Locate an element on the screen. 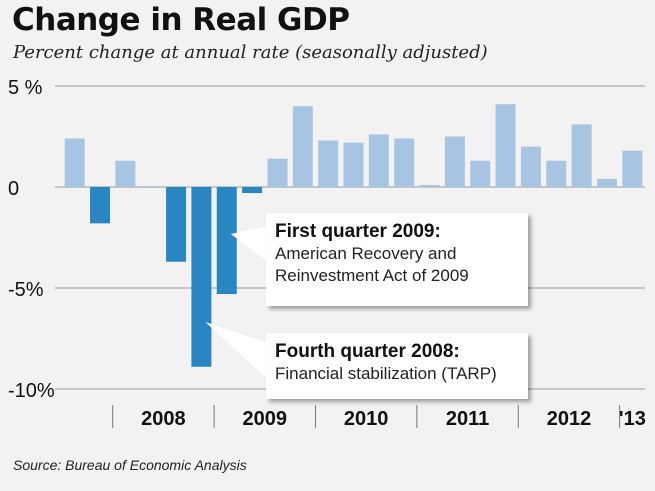  bar-2007-q4 is located at coordinates (100, 205).